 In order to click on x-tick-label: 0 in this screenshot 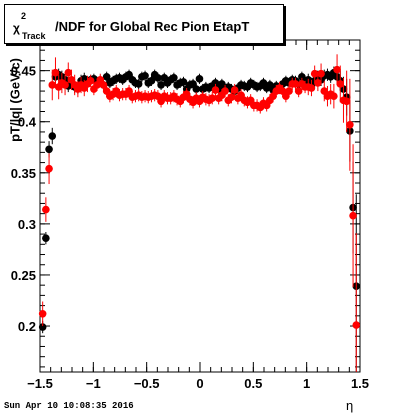, I will do `click(199, 383)`.